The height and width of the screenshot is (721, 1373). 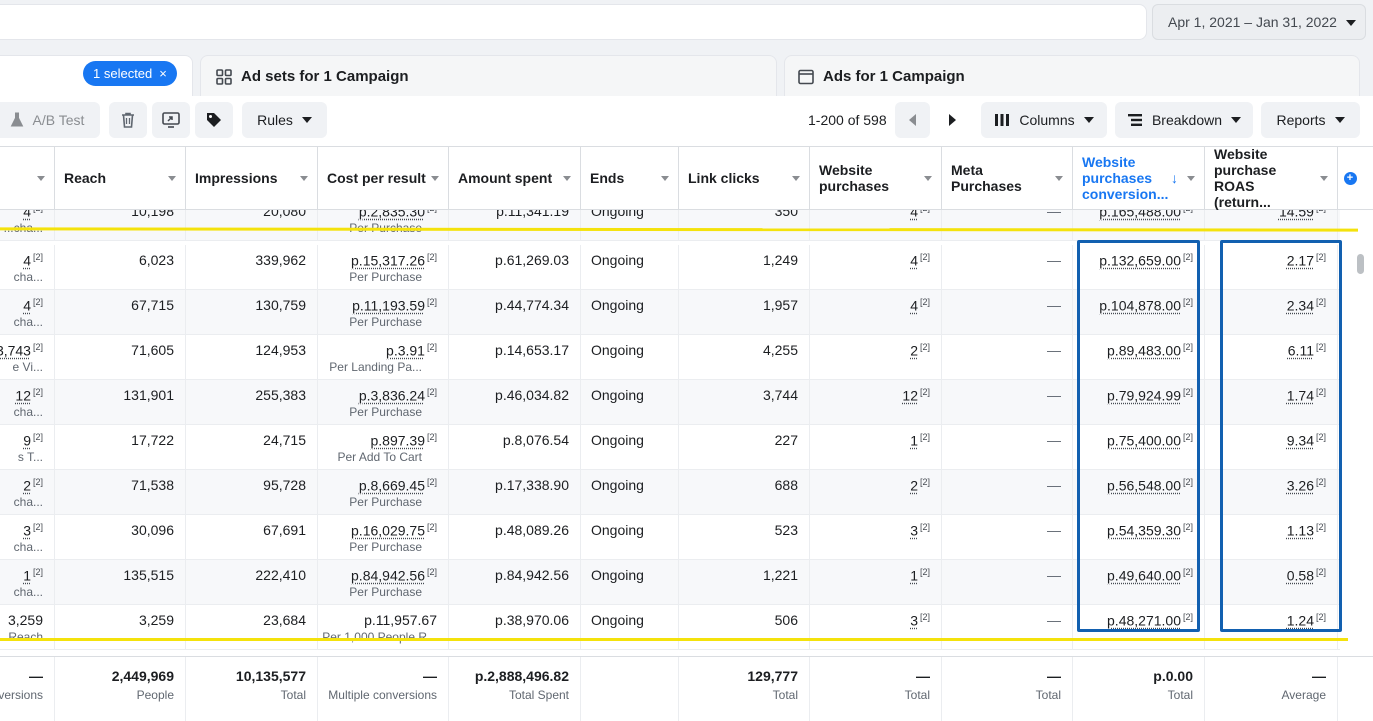 I want to click on date-range-picker: Apr 1, 2021 – Jan 31, 2022, so click(x=1259, y=22).